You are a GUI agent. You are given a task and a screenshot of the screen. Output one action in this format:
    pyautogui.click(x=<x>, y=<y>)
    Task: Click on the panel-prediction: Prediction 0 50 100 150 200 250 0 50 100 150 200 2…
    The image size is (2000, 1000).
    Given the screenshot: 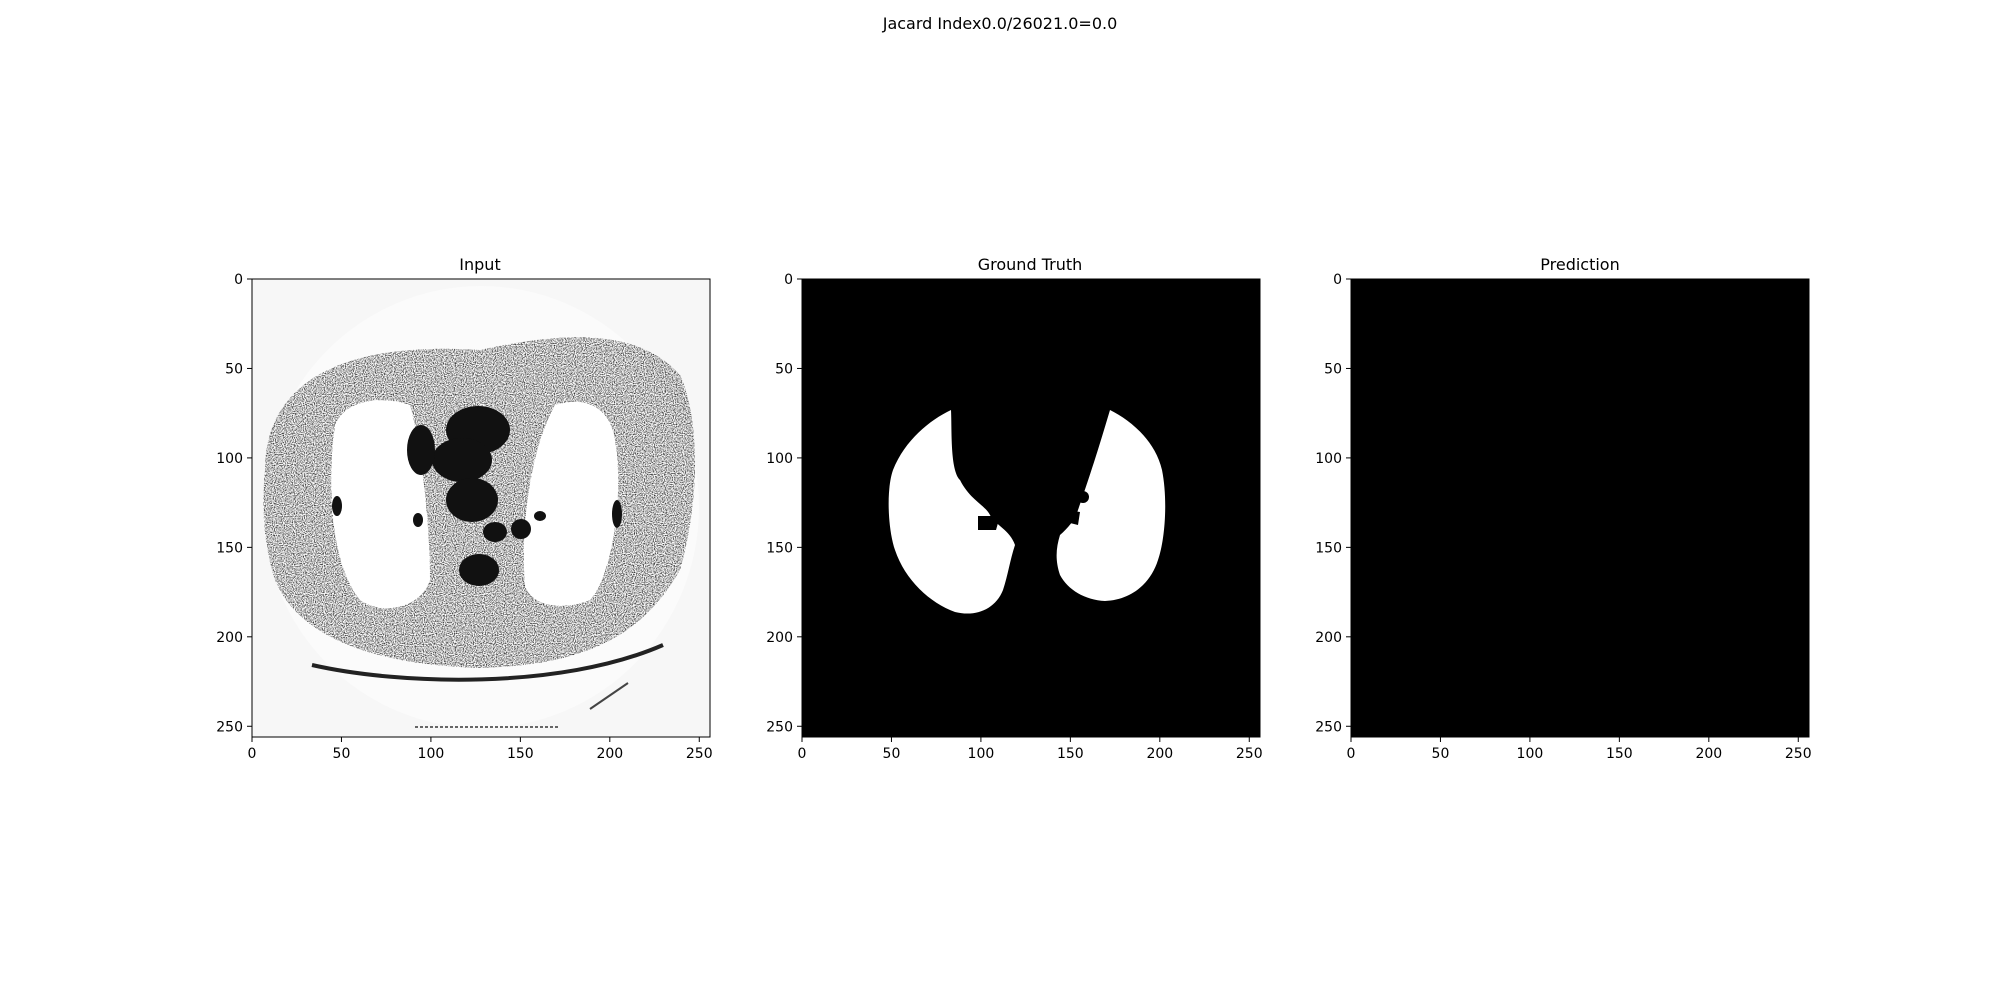 What is the action you would take?
    pyautogui.click(x=1563, y=508)
    